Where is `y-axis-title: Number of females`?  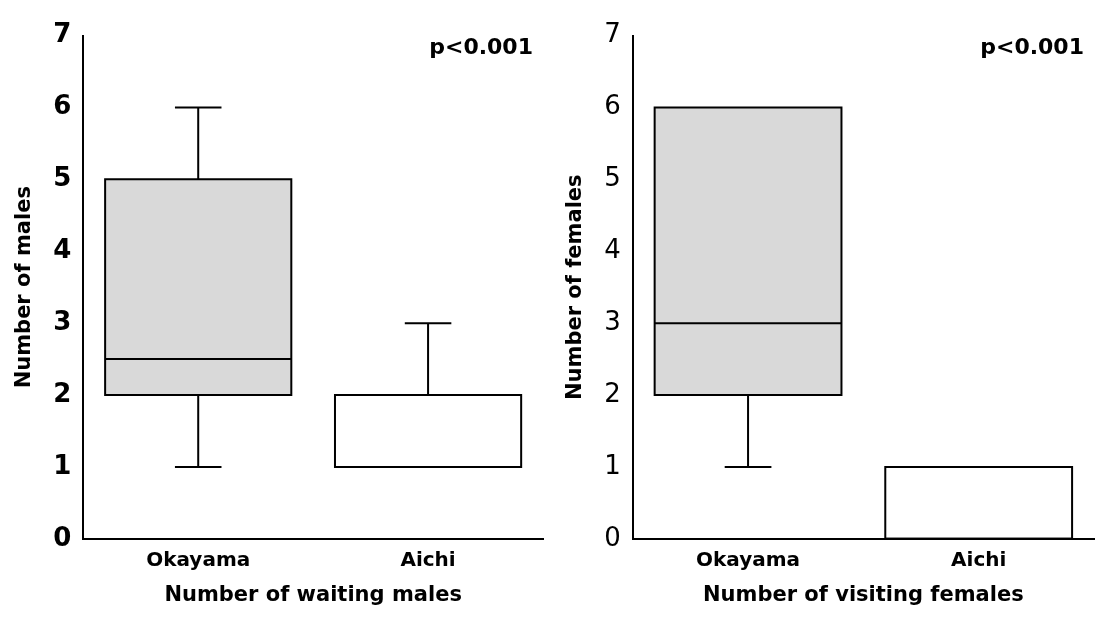
y-axis-title: Number of females is located at coordinates (574, 287).